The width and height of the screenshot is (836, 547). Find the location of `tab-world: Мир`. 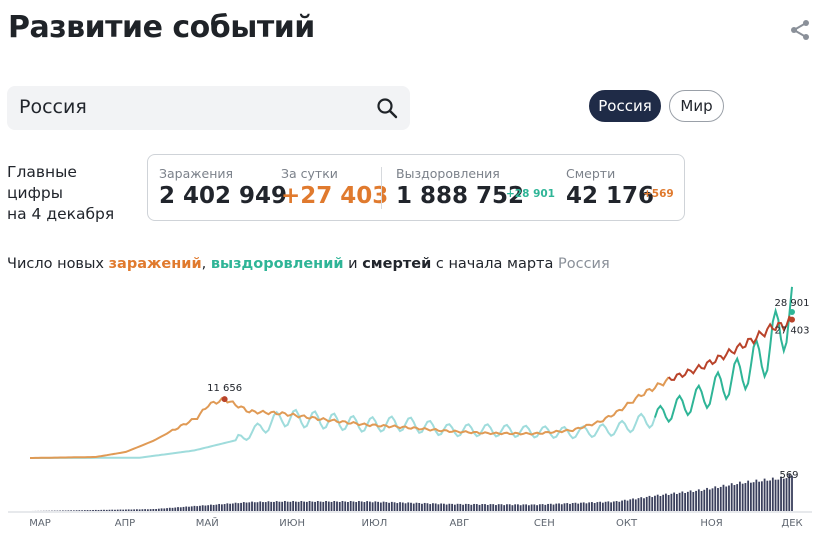

tab-world: Мир is located at coordinates (696, 106).